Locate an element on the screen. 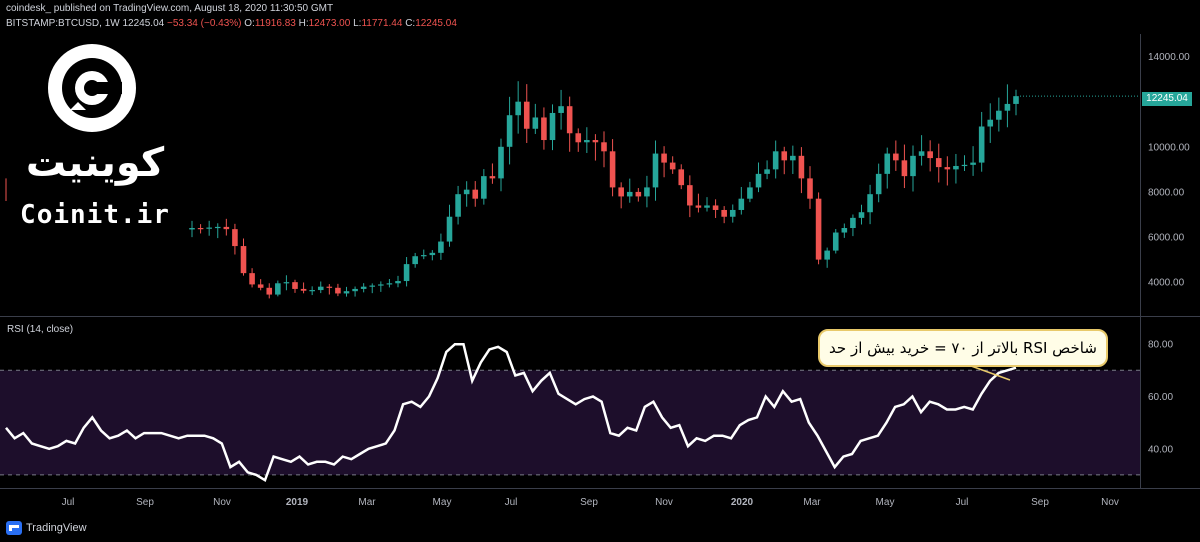 Image resolution: width=1200 pixels, height=542 pixels. price-tick-label: 14000.00 is located at coordinates (1169, 57).